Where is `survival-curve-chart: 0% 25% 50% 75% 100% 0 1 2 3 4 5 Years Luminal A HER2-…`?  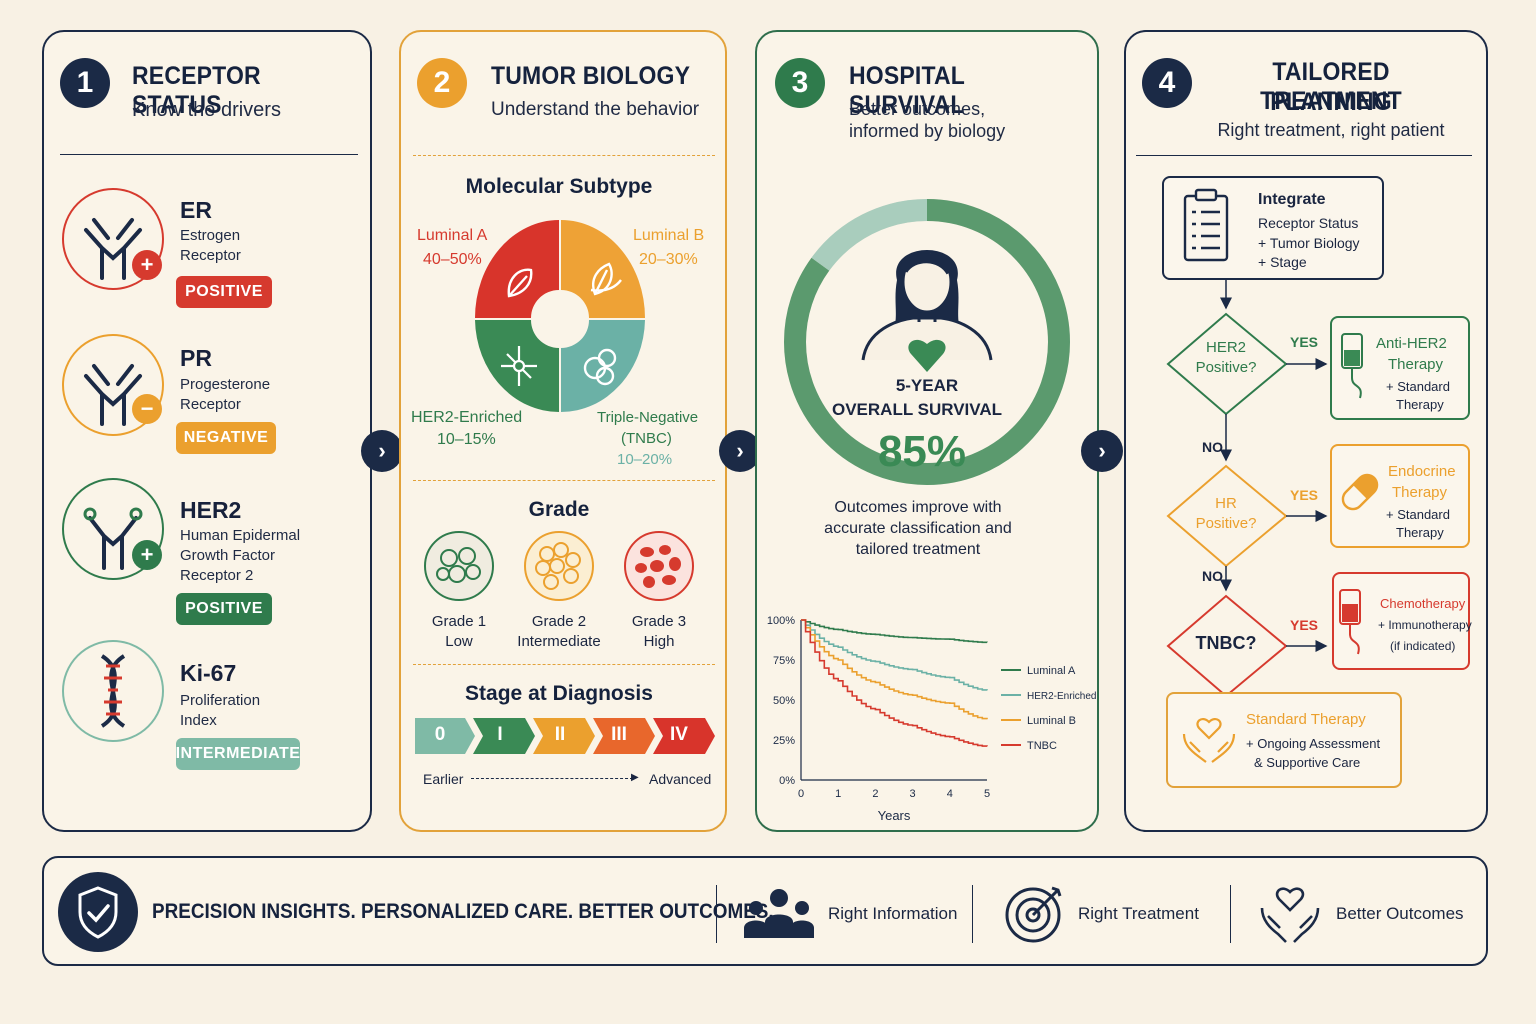
survival-curve-chart: 0% 25% 50% 75% 100% 0 1 2 3 4 5 Years Luminal A HER2-… is located at coordinates (932, 719).